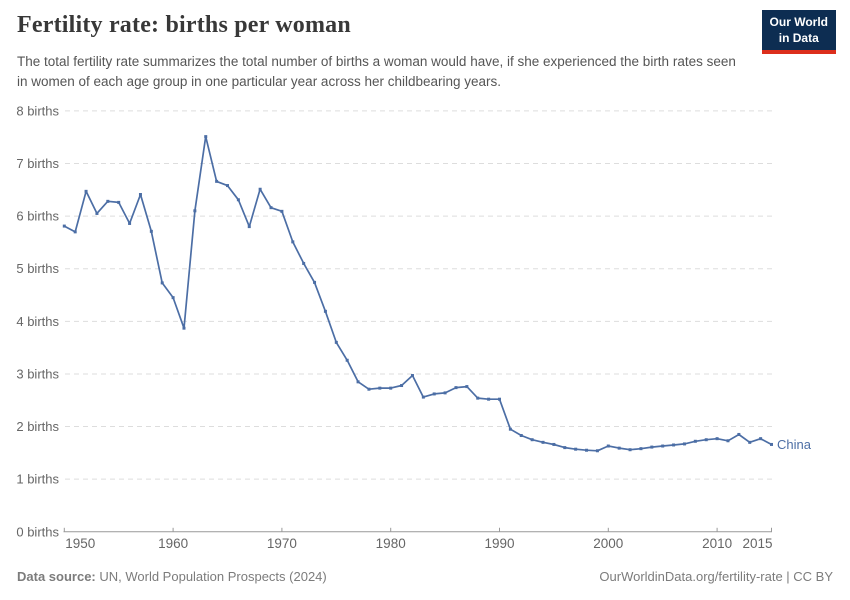 This screenshot has width=850, height=600. Describe the element at coordinates (391, 543) in the screenshot. I see `x-tick-label: 1980` at that location.